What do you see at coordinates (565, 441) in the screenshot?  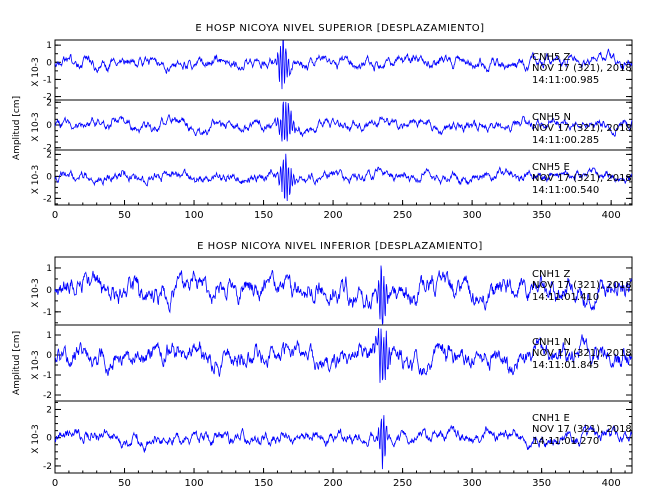 I see `time-label: 14:11:01.270` at bounding box center [565, 441].